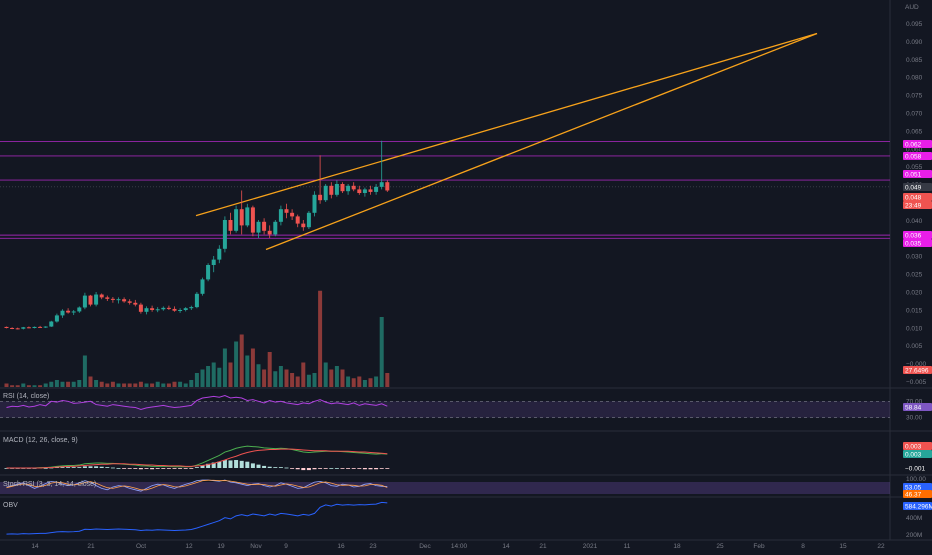 The width and height of the screenshot is (932, 555). I want to click on price-badge-label: 0.035, so click(913, 244).